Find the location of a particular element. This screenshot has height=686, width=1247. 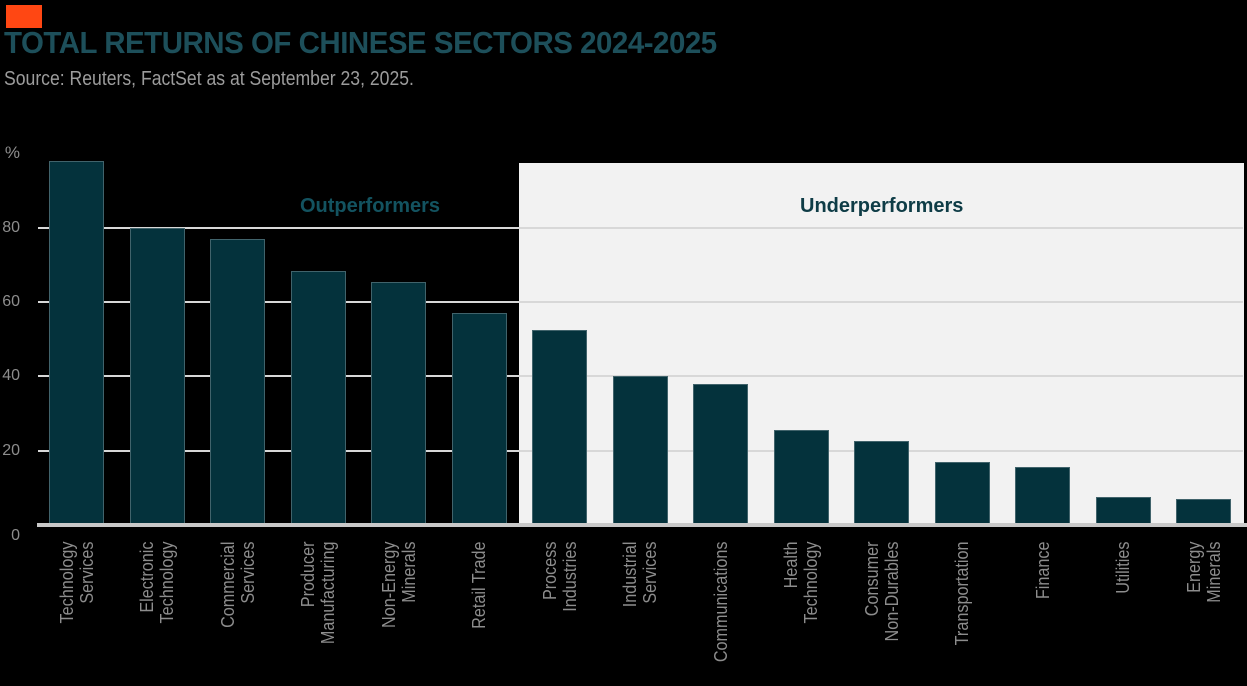

bar-consumer-non-durables is located at coordinates (881, 482).